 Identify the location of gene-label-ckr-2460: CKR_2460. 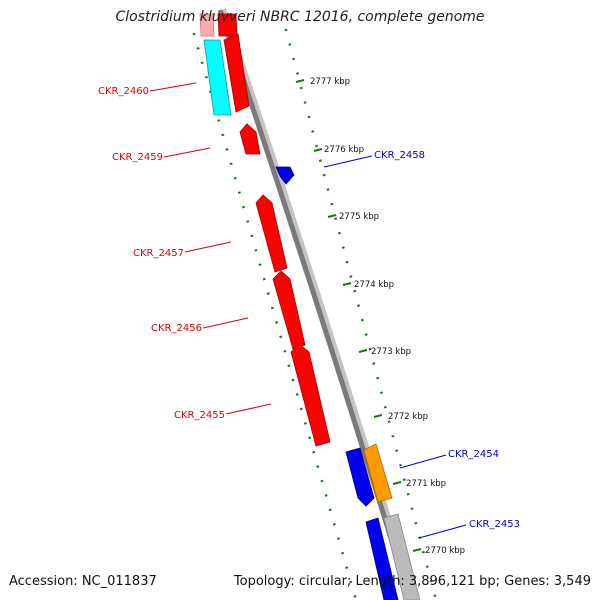
(123, 91).